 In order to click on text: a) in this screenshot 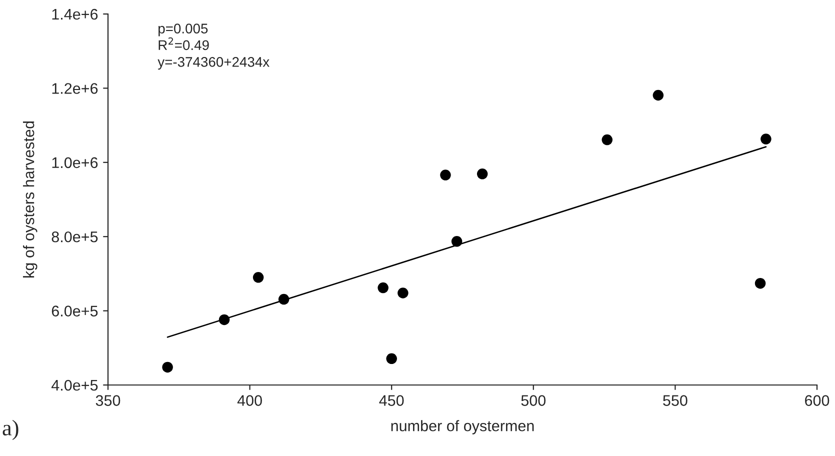, I will do `click(10, 430)`.